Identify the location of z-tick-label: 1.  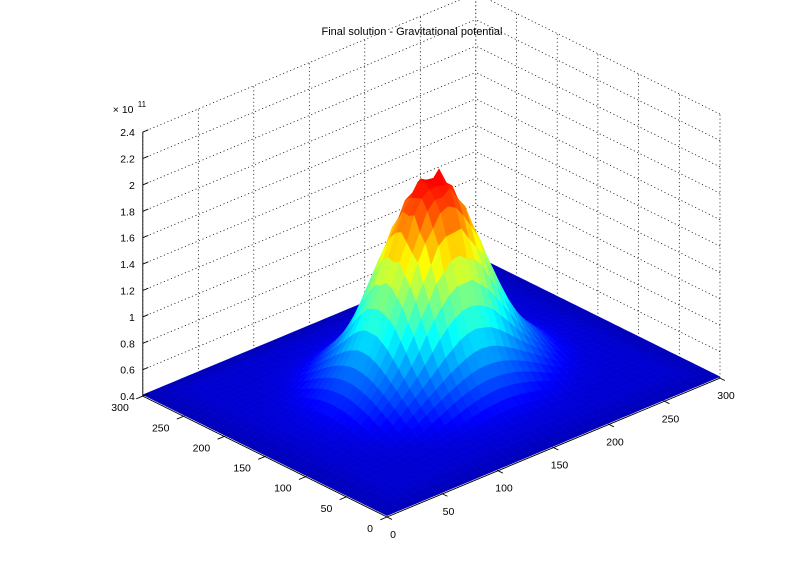
(132, 318).